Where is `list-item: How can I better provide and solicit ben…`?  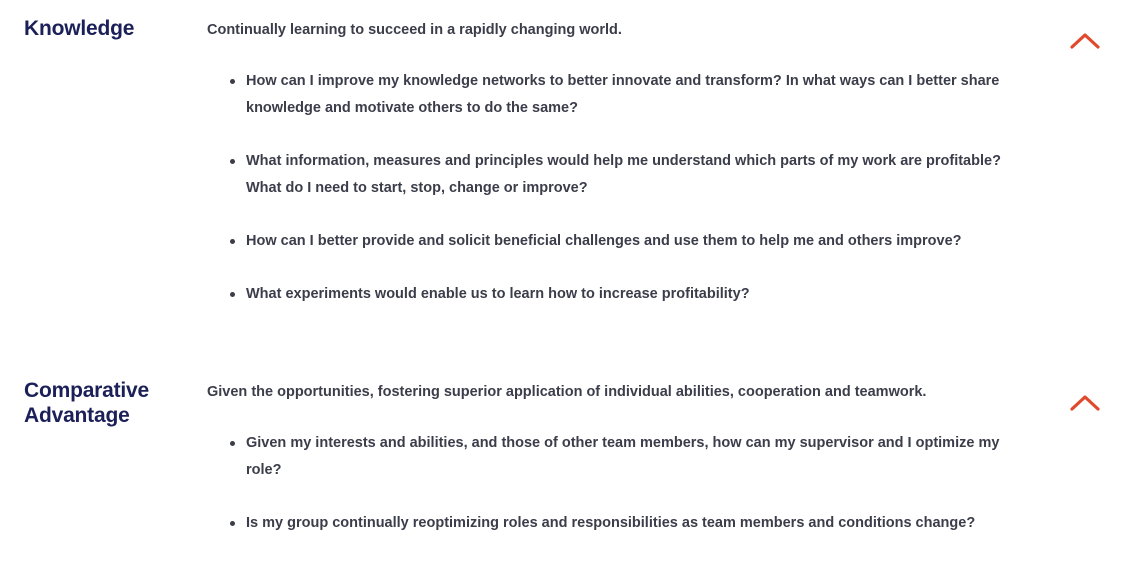
list-item: How can I better provide and solicit ben… is located at coordinates (623, 241).